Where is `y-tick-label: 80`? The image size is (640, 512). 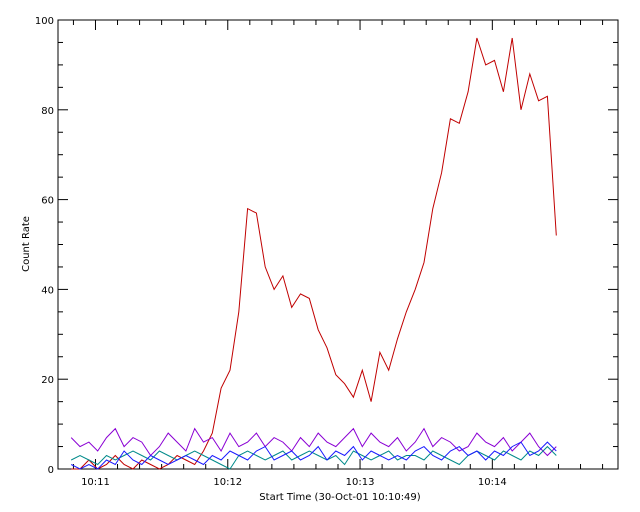 y-tick-label: 80 is located at coordinates (47, 111).